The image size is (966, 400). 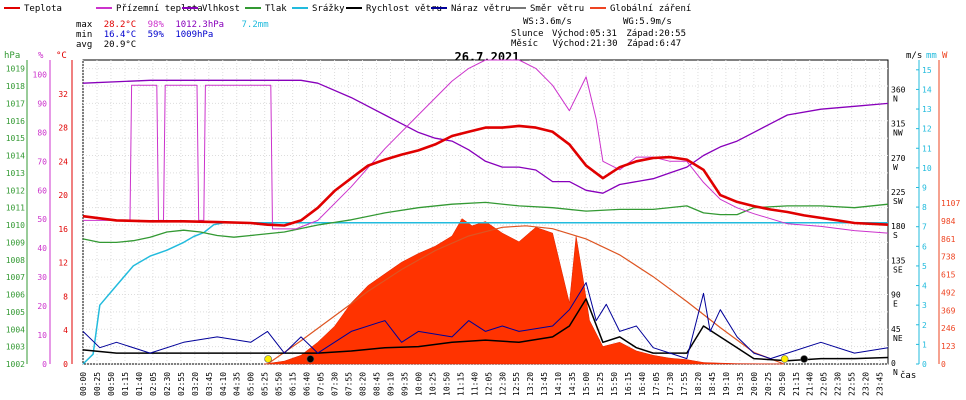 What do you see at coordinates (63, 263) in the screenshot?
I see `temp-tick-3: 12` at bounding box center [63, 263].